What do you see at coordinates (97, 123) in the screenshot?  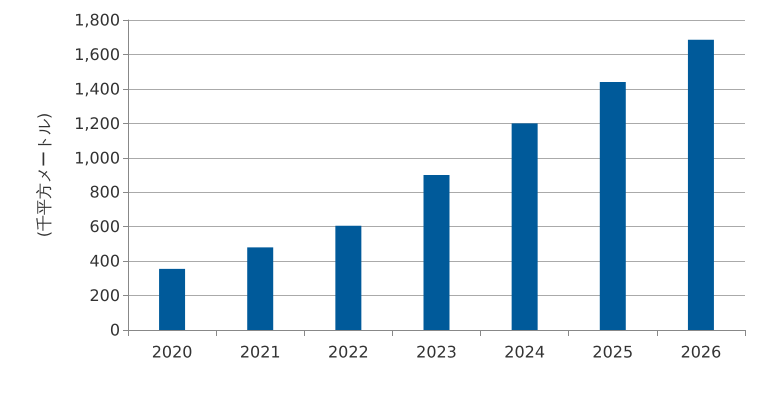 I see `y-tick-label: 1,200` at bounding box center [97, 123].